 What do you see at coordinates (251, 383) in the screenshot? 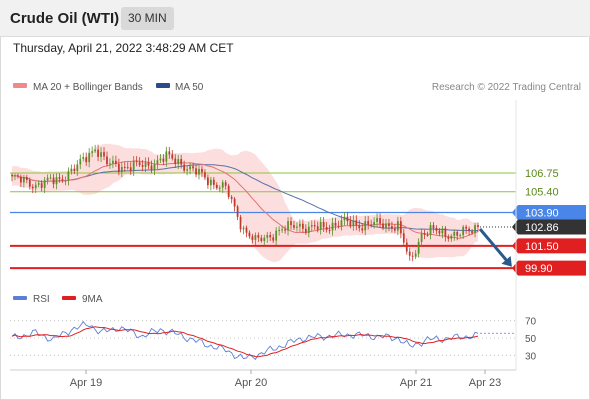
I see `x-tick-label: Apr 20` at bounding box center [251, 383].